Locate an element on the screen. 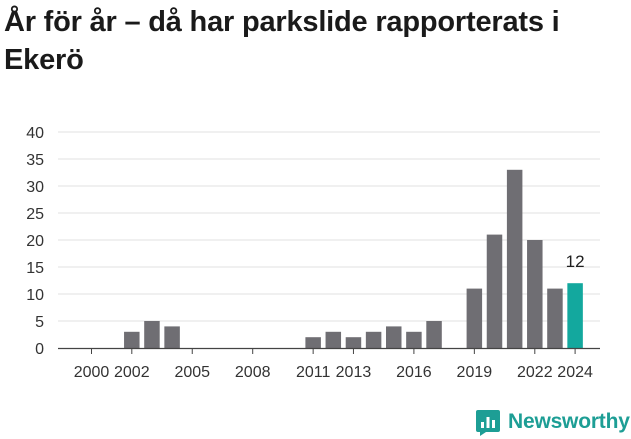 The image size is (631, 439). y-tick-label: 40 is located at coordinates (35, 133).